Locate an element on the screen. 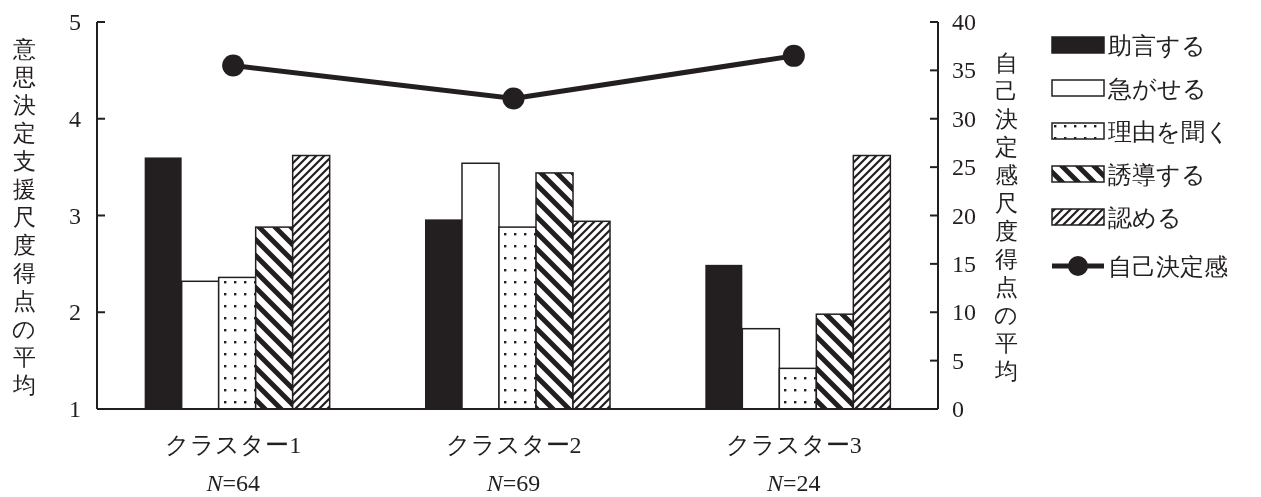  text: 自己決定感尺度得点の平均 is located at coordinates (1006, 217).